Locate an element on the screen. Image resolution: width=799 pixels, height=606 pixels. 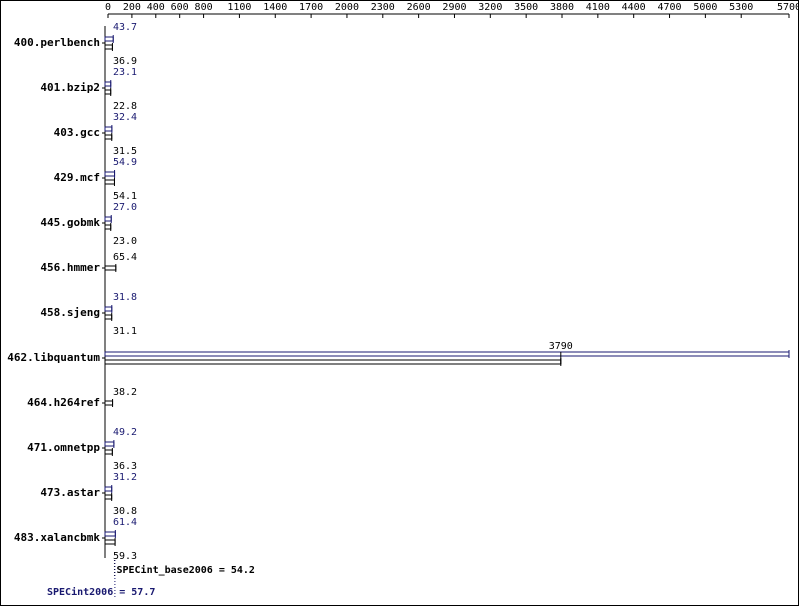
x-tick-label: 3200 is located at coordinates (490, 7).